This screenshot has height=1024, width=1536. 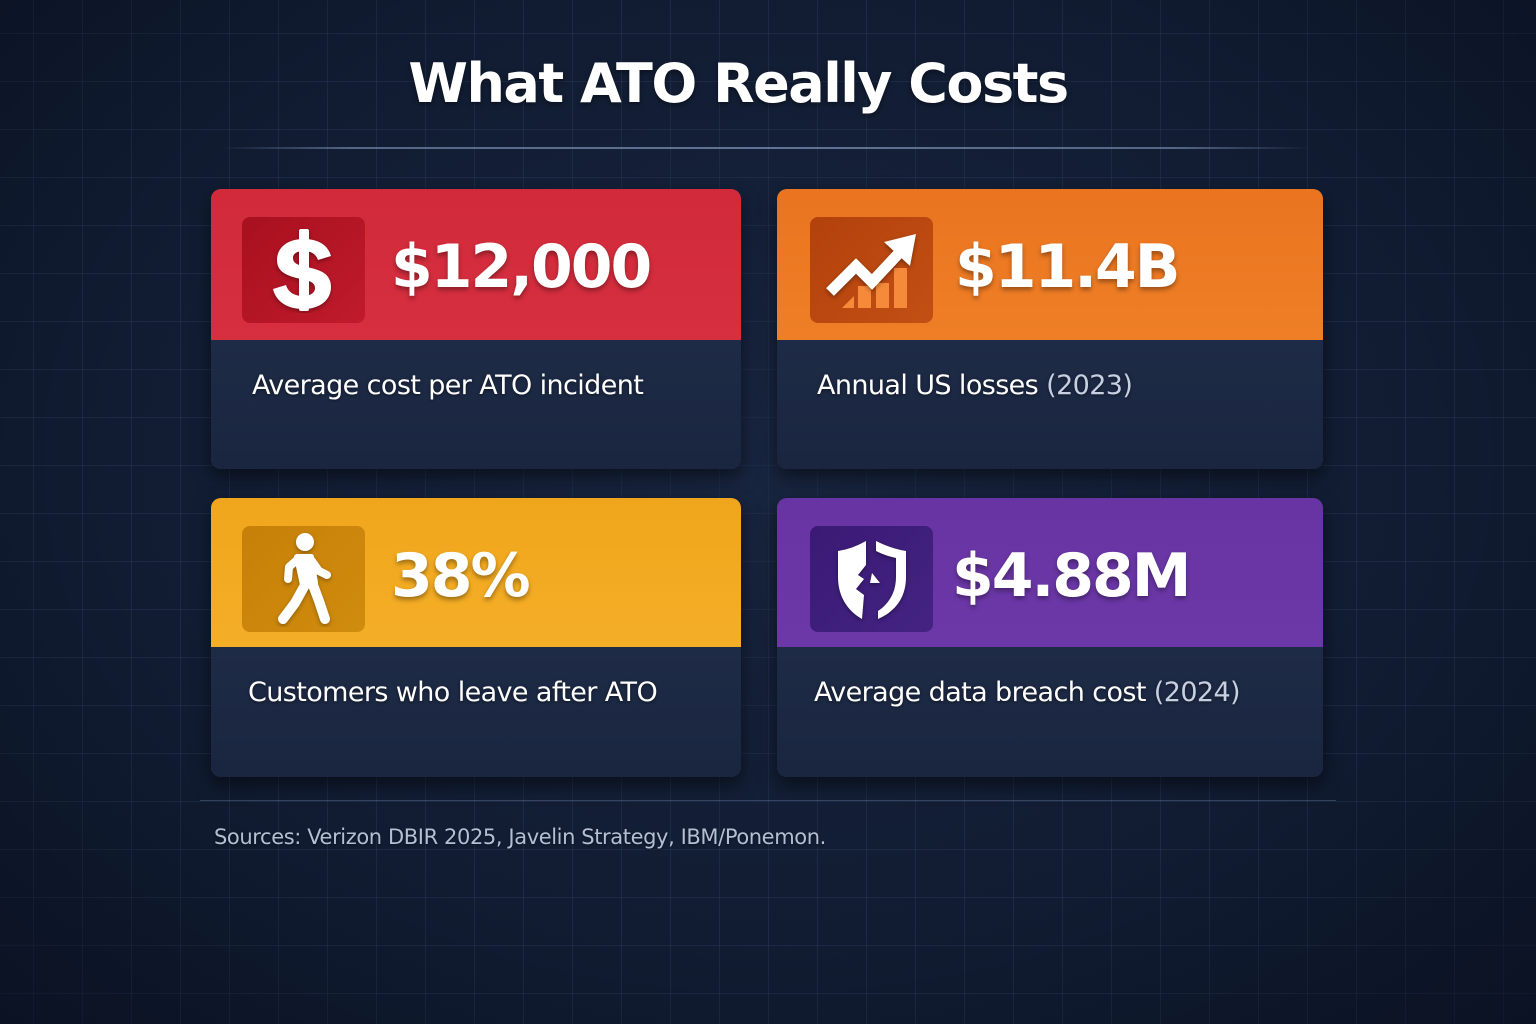 I want to click on stat-label-year: (2023), so click(x=1085, y=385).